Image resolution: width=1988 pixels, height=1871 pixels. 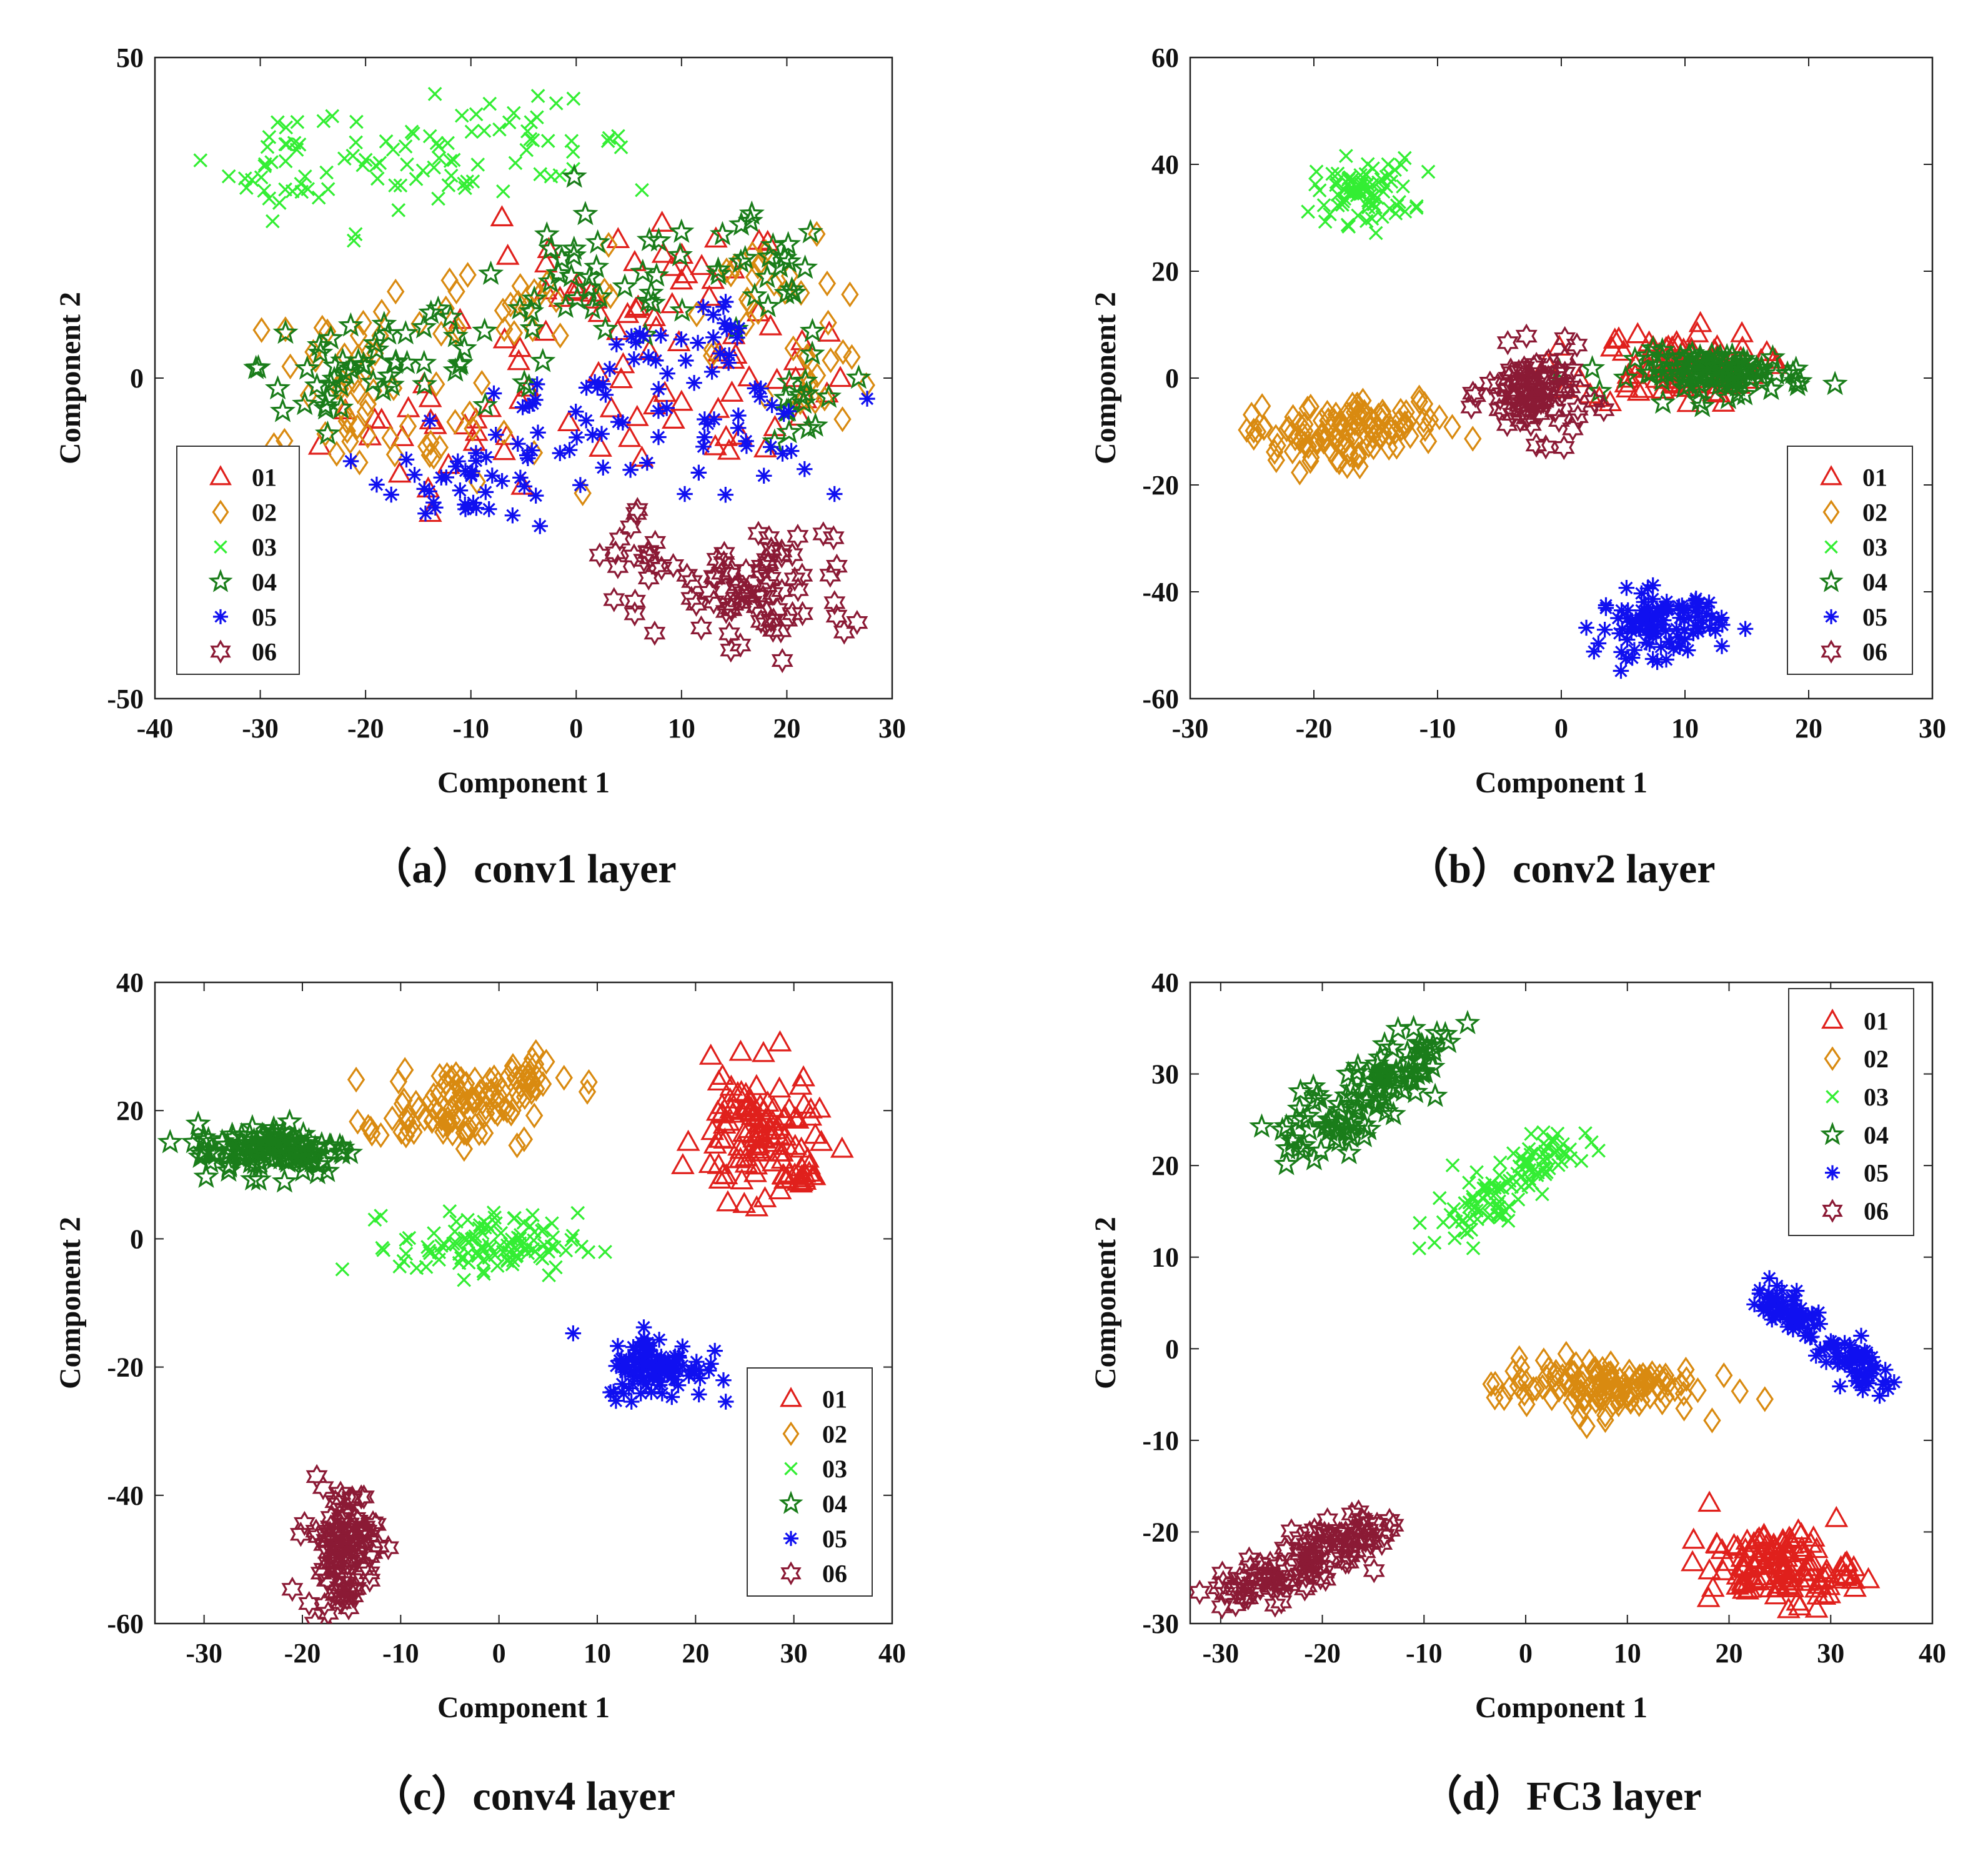 I want to click on legend-item-04: 04, so click(x=812, y=1504).